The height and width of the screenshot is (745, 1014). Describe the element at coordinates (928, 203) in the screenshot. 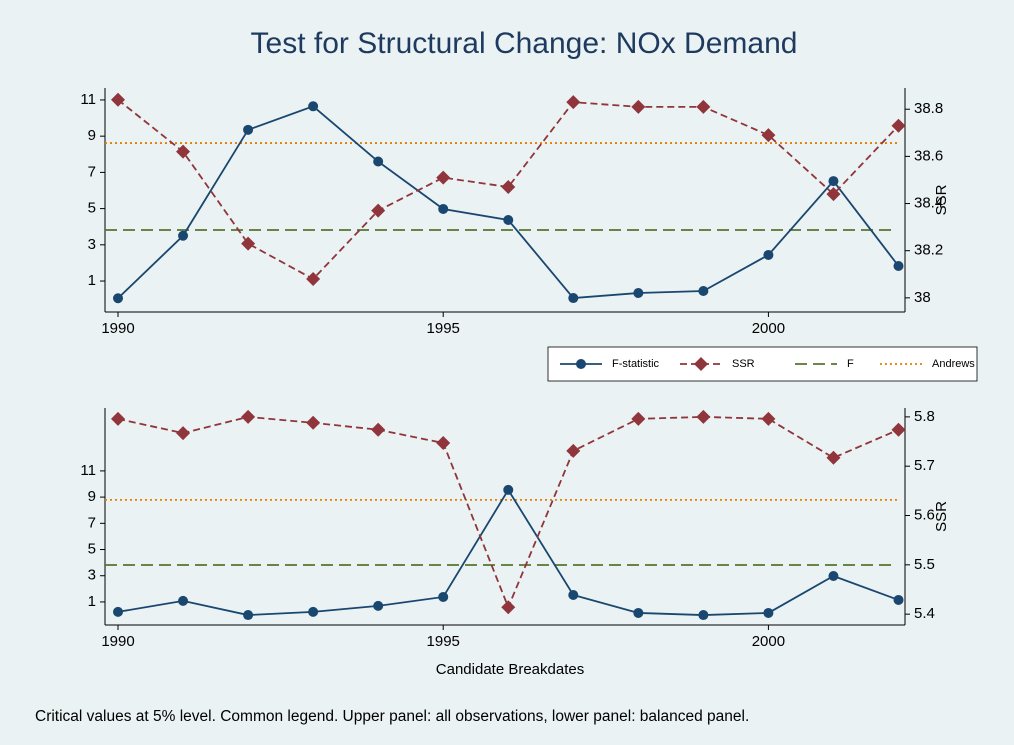

I see `y2-tick-label: 38.4` at that location.